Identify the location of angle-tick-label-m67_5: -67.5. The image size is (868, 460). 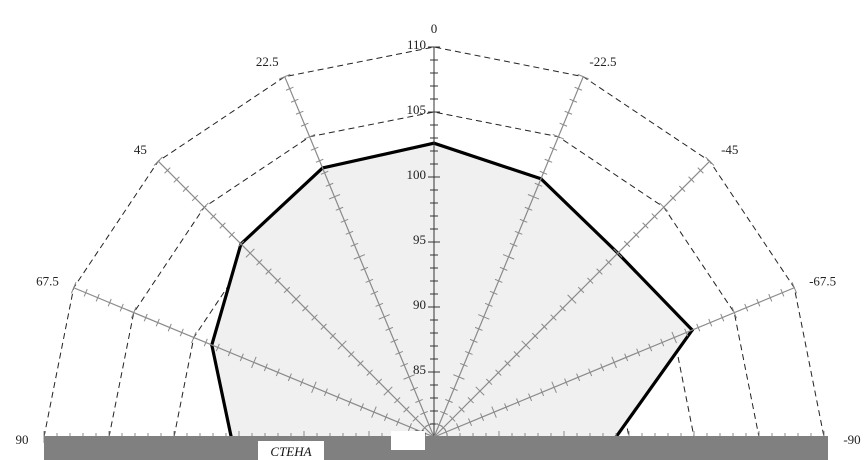
(822, 281).